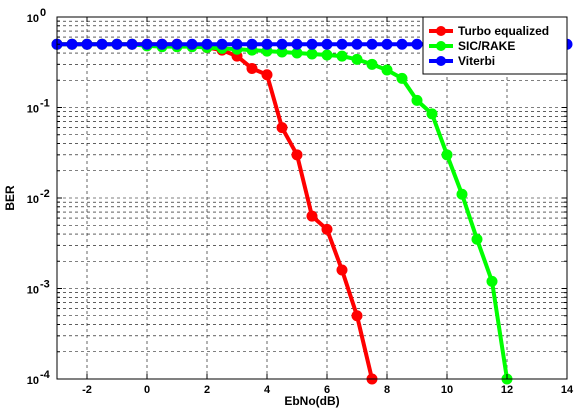  I want to click on y-tick-label-exponent: -4, so click(45, 375).